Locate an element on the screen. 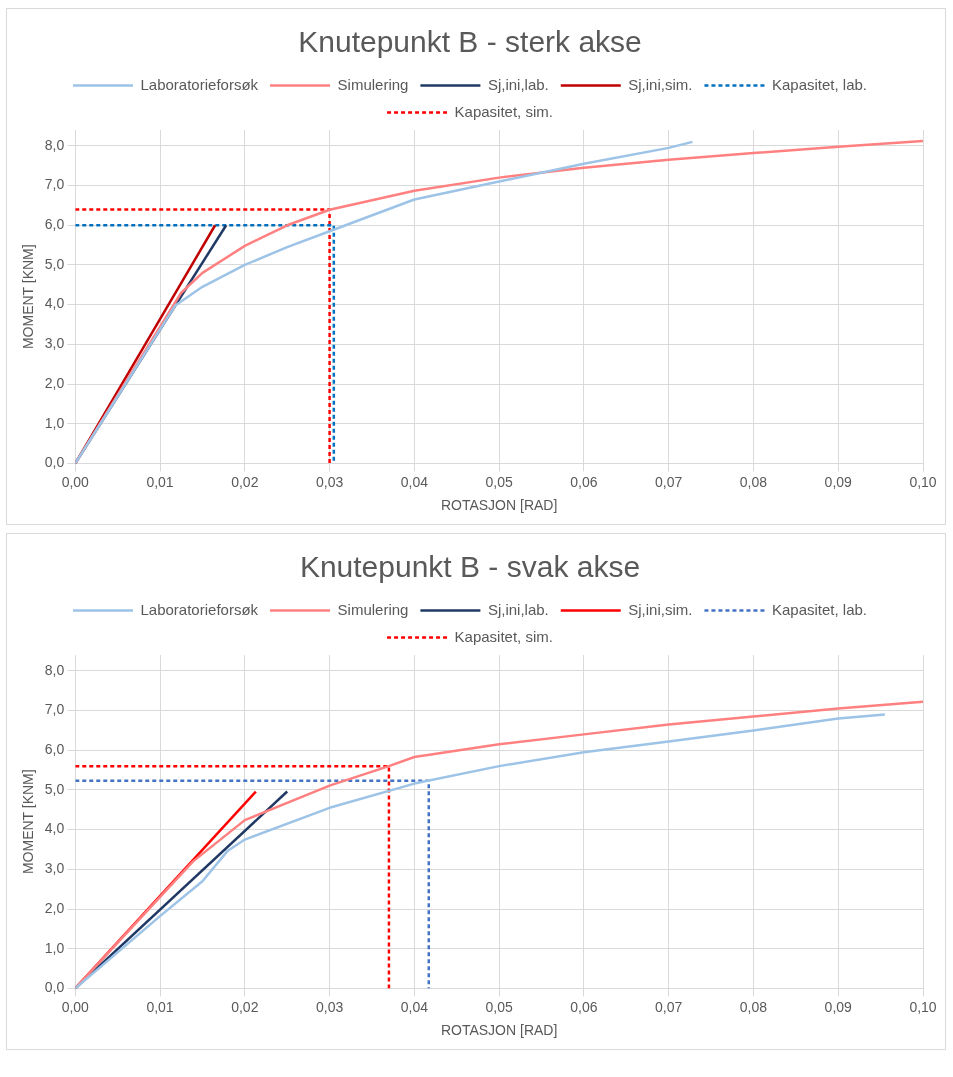 Image resolution: width=953 pixels, height=1077 pixels. chart-title: Knutepunkt B - sterk akse is located at coordinates (470, 42).